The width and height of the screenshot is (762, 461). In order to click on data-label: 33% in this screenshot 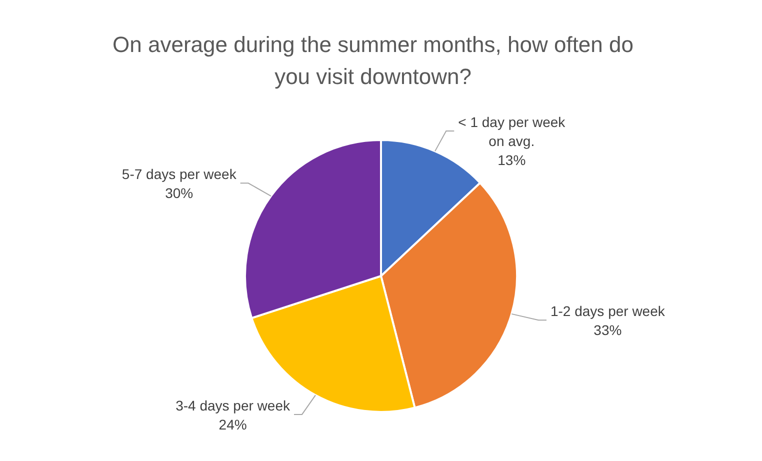, I will do `click(608, 330)`.